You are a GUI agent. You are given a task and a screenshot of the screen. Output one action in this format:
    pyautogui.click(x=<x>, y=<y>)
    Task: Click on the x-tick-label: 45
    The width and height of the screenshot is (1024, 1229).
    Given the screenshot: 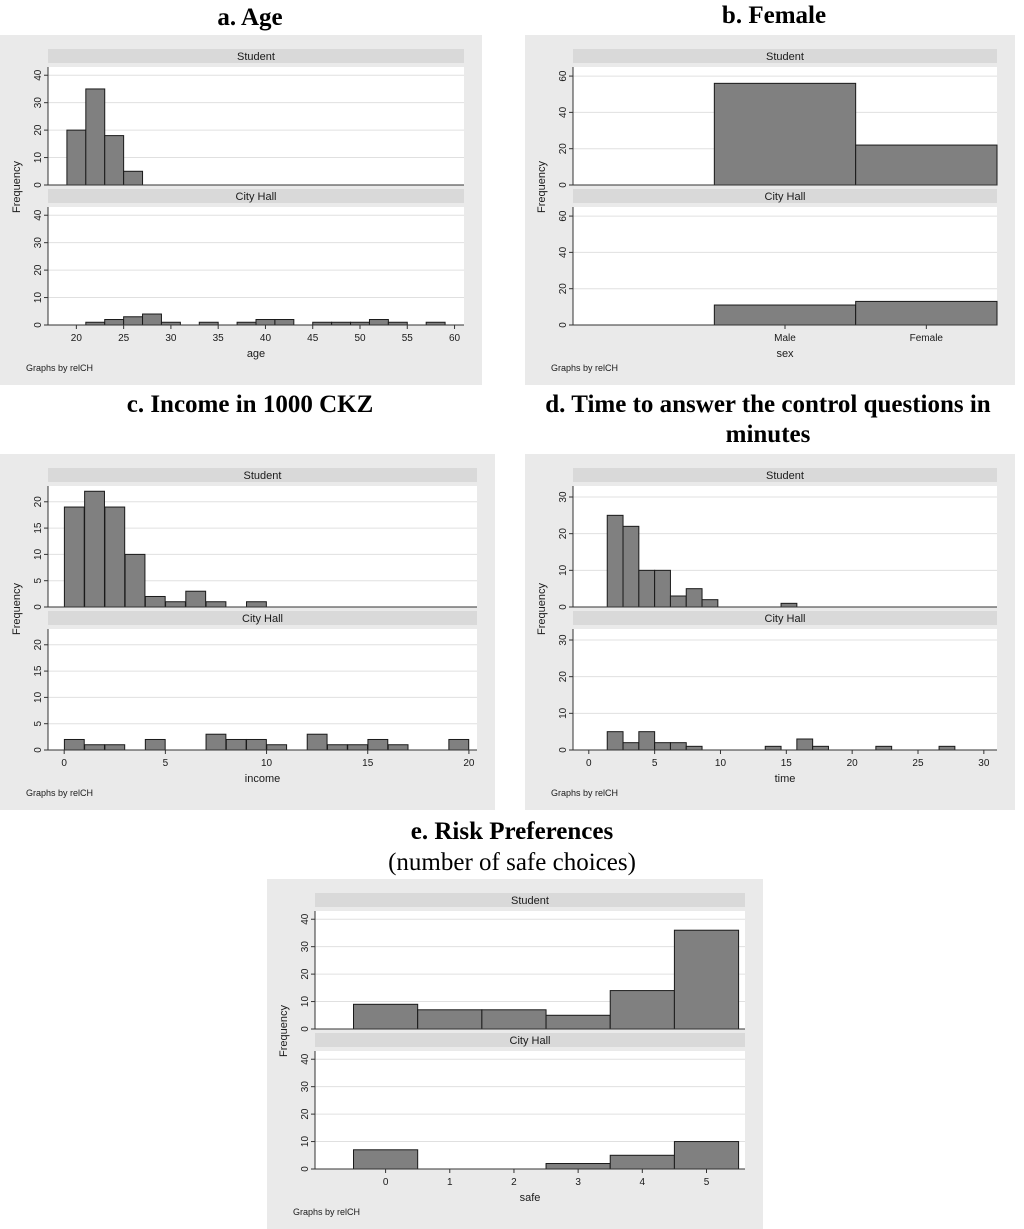 What is the action you would take?
    pyautogui.click(x=313, y=338)
    